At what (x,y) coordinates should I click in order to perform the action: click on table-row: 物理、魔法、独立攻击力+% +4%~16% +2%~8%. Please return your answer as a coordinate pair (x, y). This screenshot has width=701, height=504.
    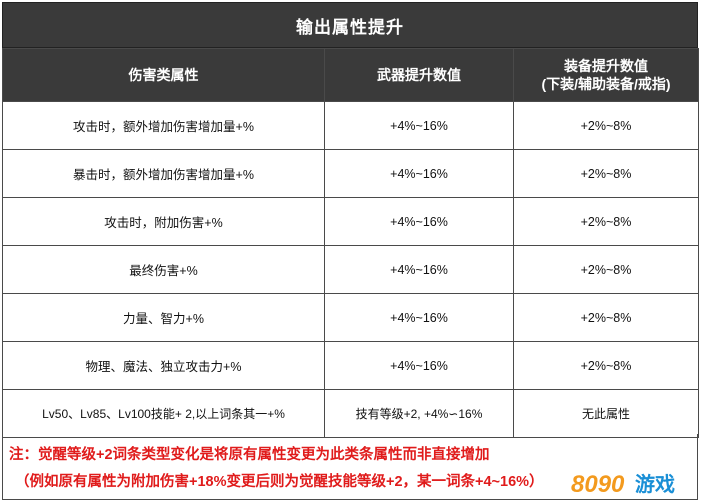
    Looking at the image, I should click on (350, 365).